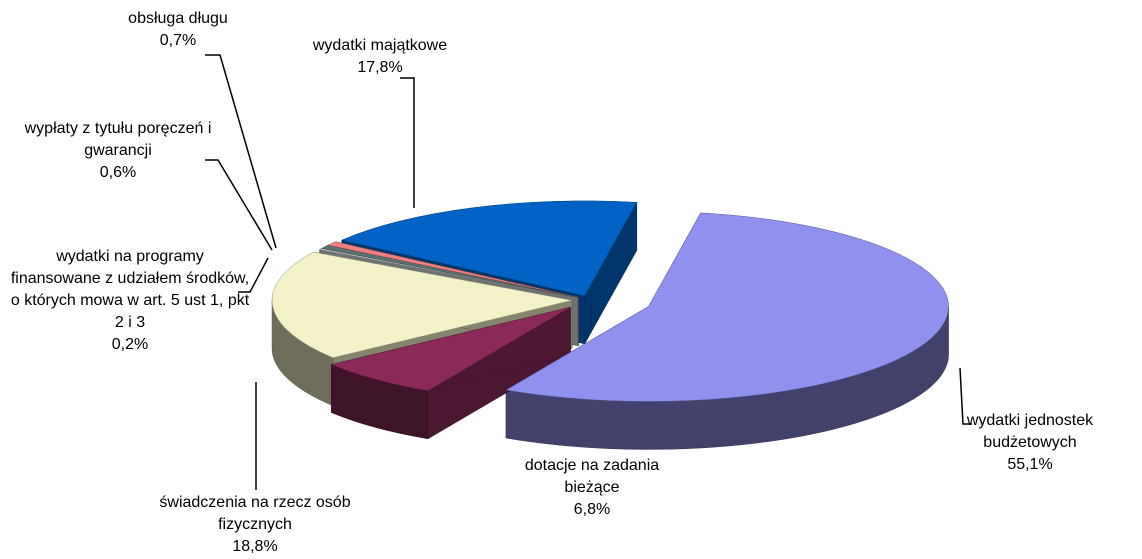  I want to click on value-label: 6,8%, so click(592, 509).